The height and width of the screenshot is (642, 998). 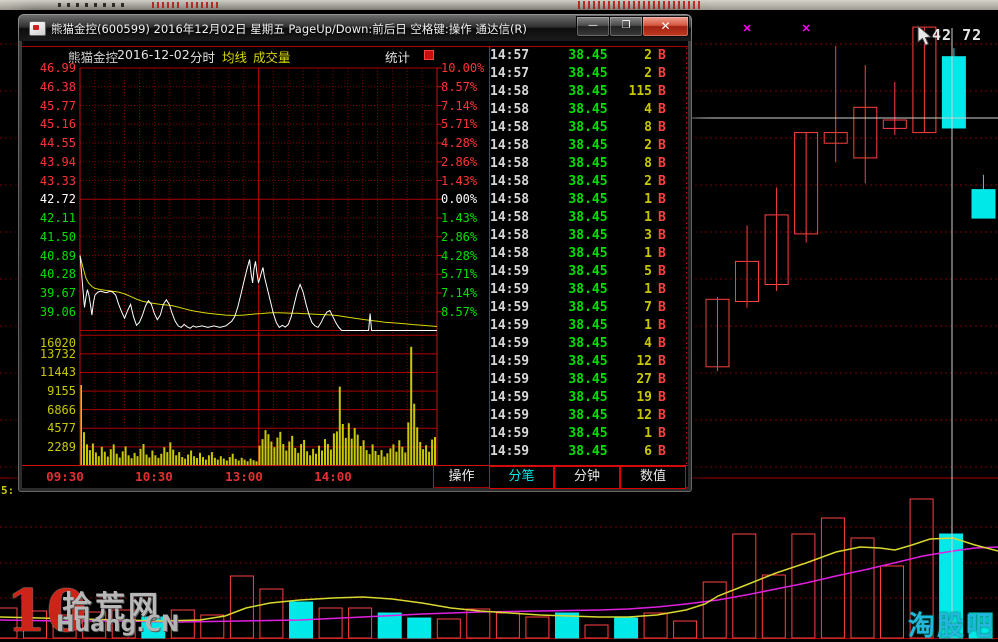 I want to click on volume-toggle: 成交量, so click(x=272, y=57).